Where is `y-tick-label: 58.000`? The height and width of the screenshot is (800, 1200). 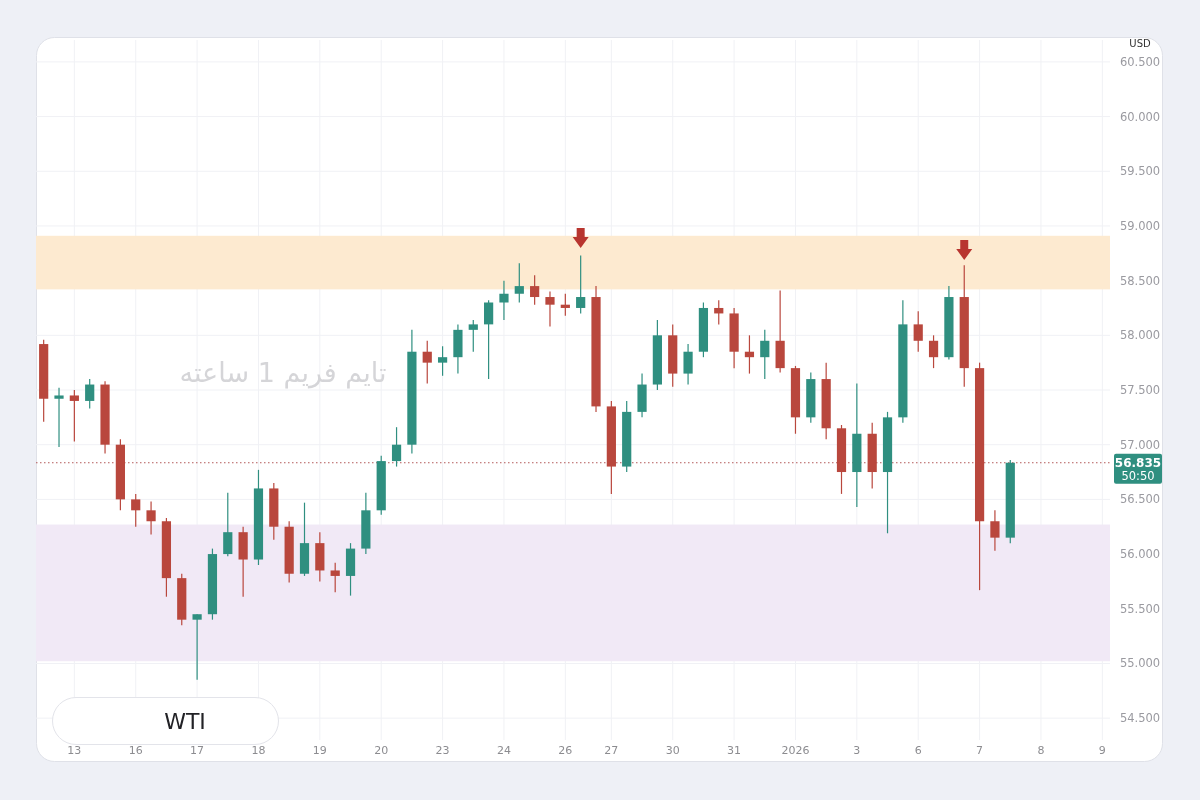 y-tick-label: 58.000 is located at coordinates (1140, 335).